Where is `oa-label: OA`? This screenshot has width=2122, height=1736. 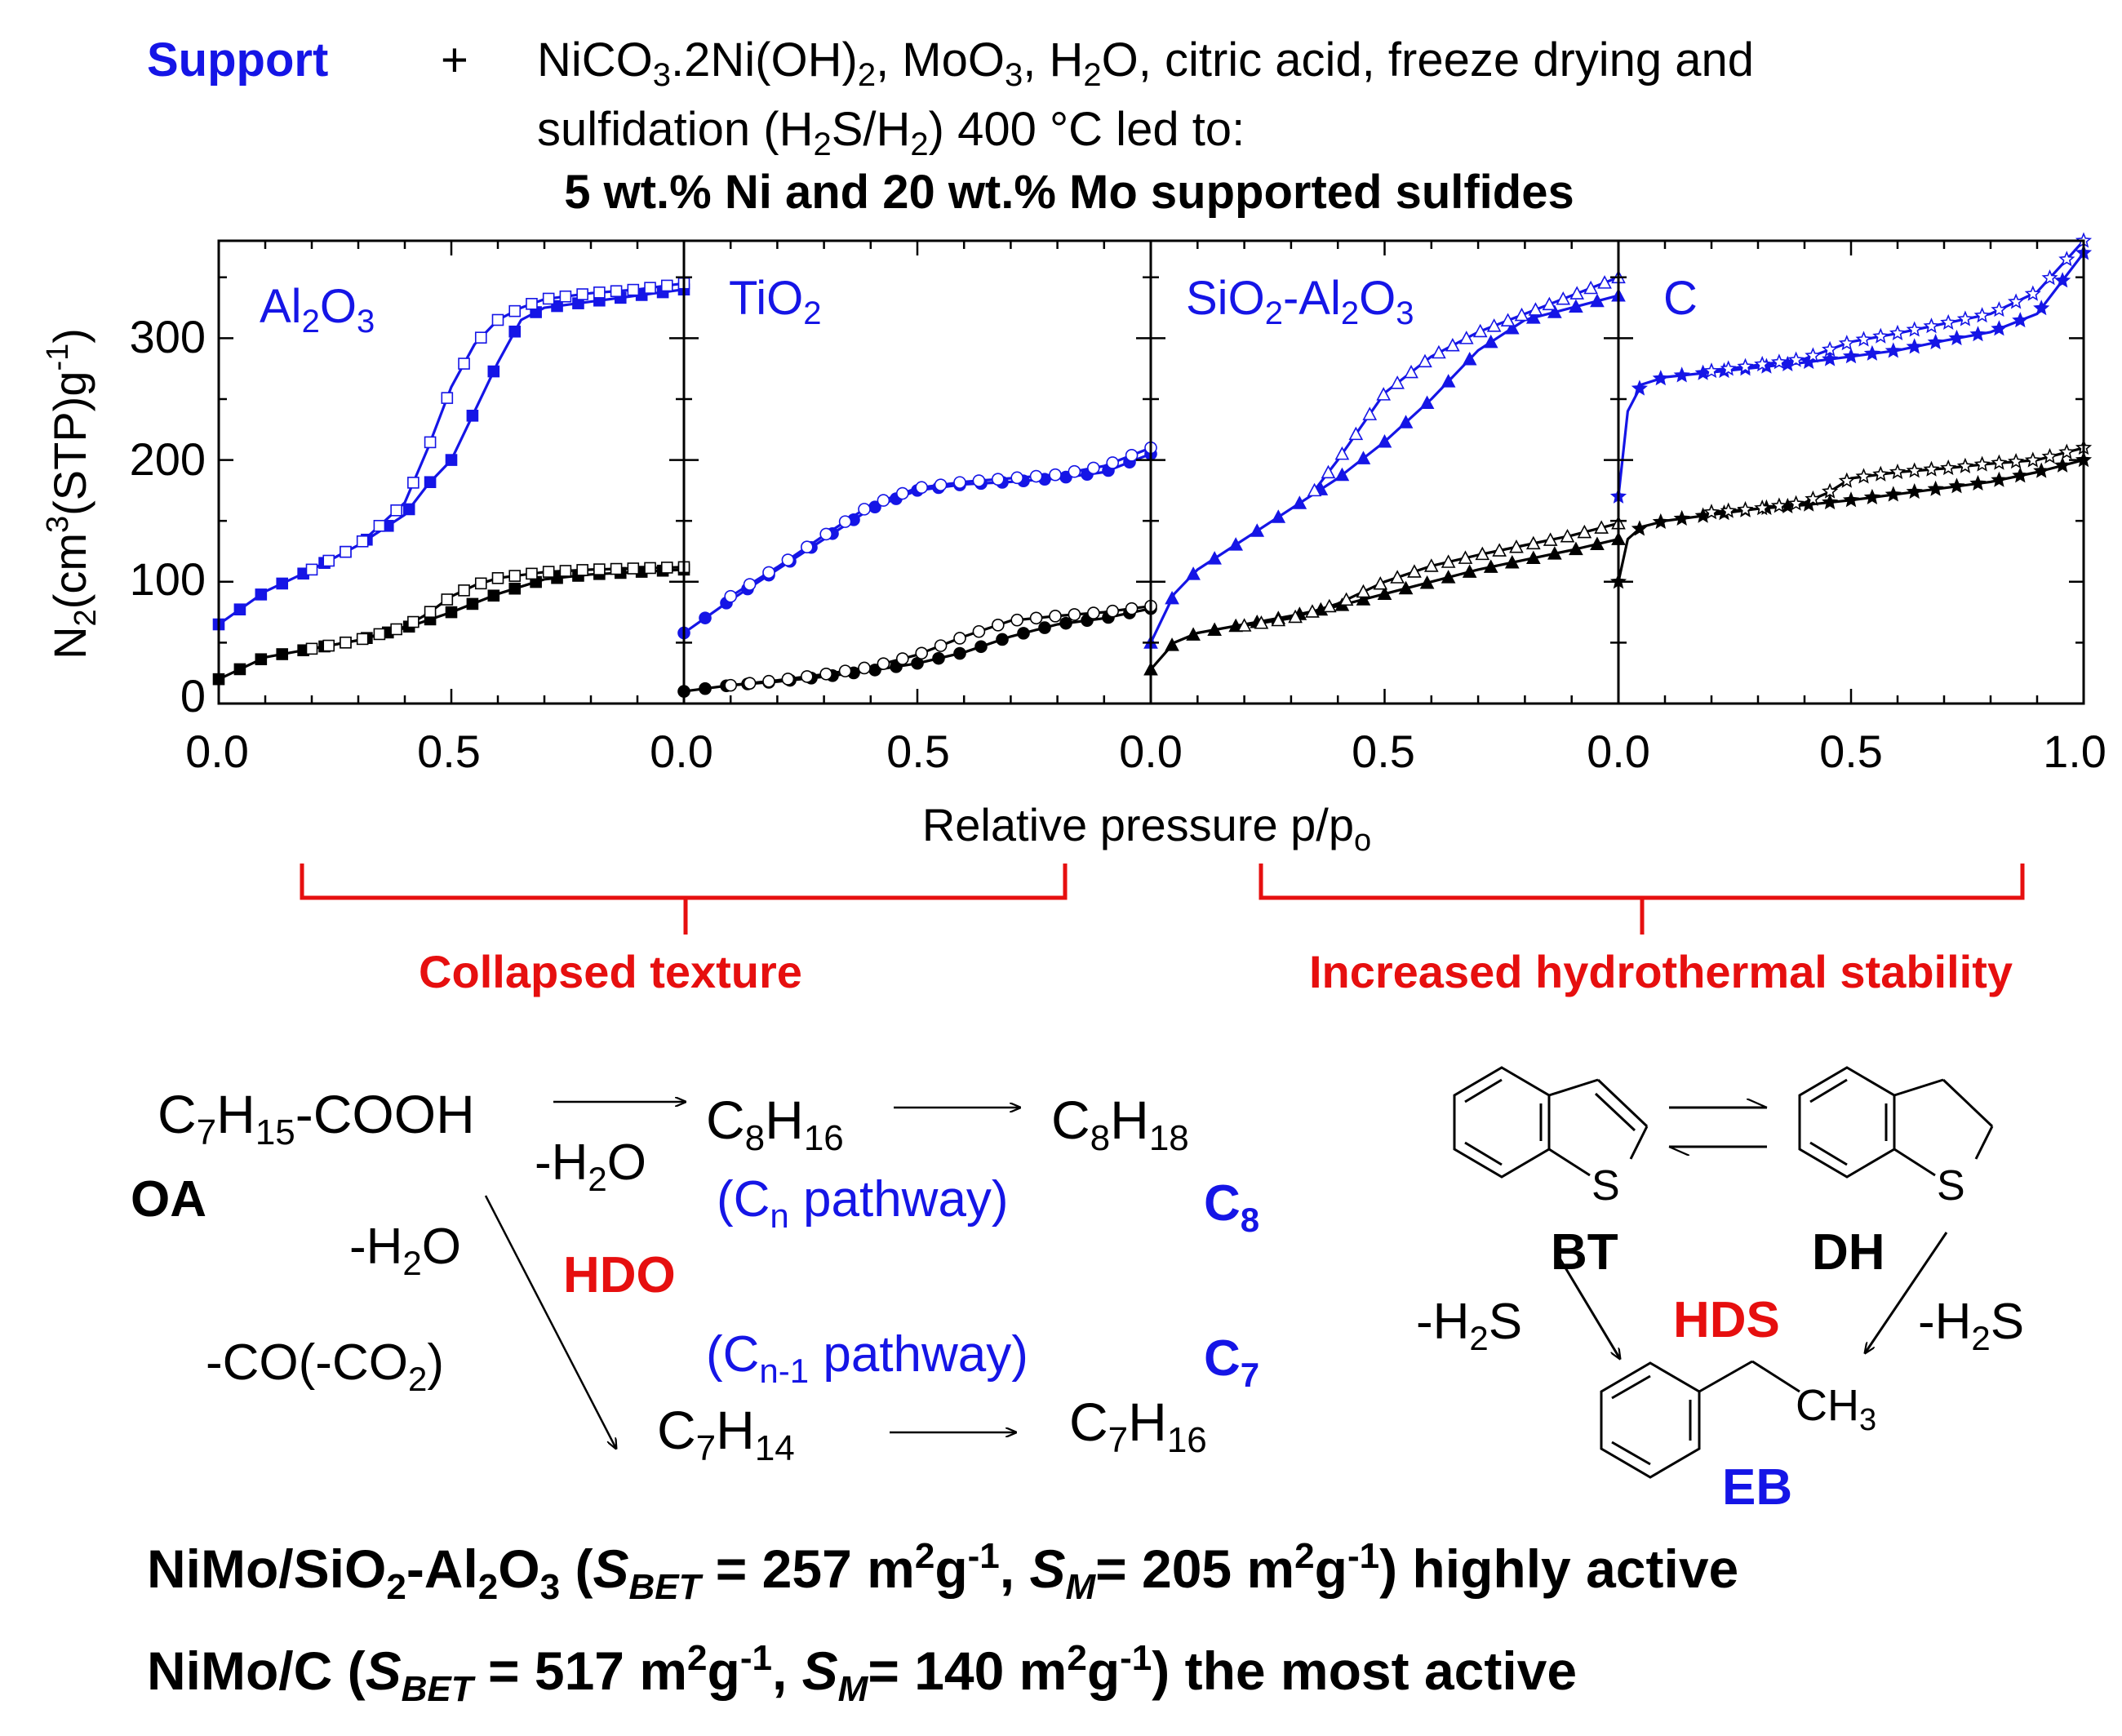
oa-label: OA is located at coordinates (168, 1199).